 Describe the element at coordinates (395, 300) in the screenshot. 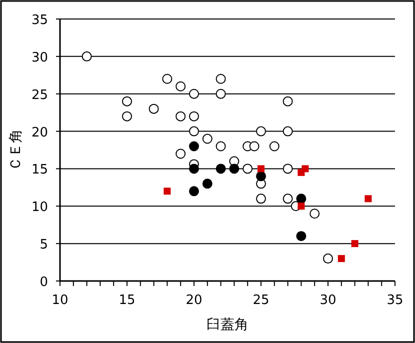

I see `x-tick-label: 35` at that location.